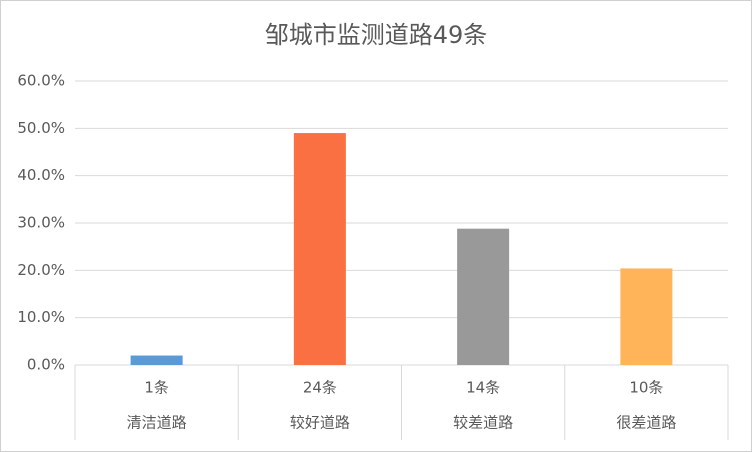 This screenshot has width=752, height=452. Describe the element at coordinates (41, 128) in the screenshot. I see `y-tick-label: 50.0%` at that location.